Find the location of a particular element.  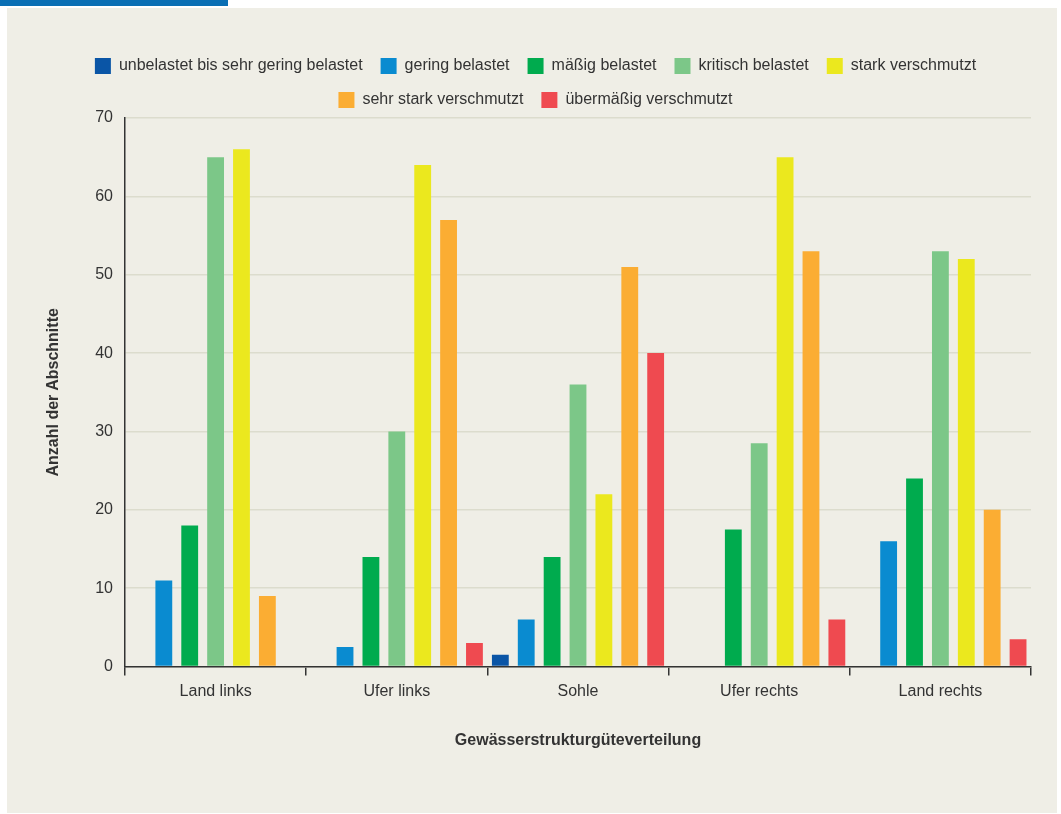

y-tick-label: 20 is located at coordinates (104, 509).